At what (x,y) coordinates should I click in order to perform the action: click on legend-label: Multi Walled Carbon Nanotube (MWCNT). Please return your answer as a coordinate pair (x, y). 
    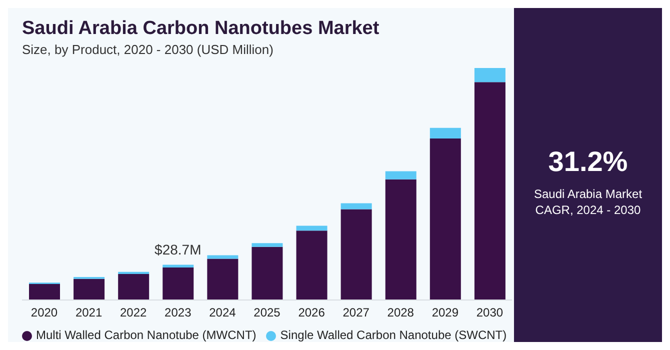
    Looking at the image, I should click on (146, 335).